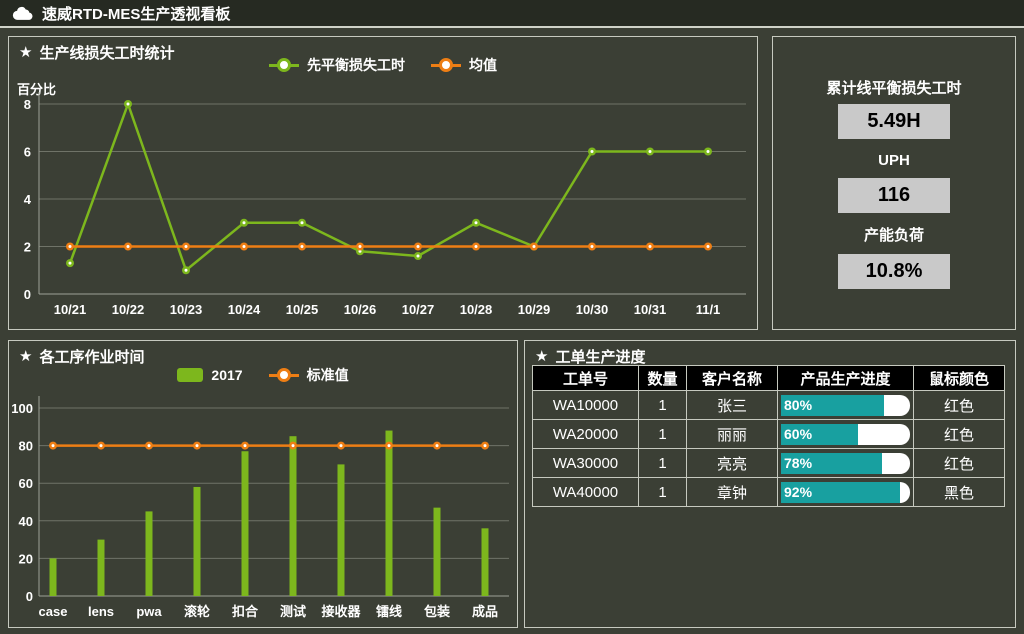 This screenshot has height=634, width=1024. Describe the element at coordinates (107, 53) in the screenshot. I see `loss-hours-title-text: 生产线损失工时统计` at that location.